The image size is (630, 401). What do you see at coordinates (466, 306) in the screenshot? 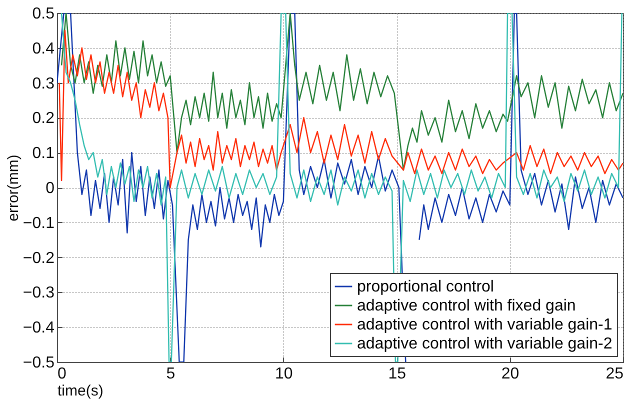
I see `legend-label: adaptive control with fixed gain` at bounding box center [466, 306].